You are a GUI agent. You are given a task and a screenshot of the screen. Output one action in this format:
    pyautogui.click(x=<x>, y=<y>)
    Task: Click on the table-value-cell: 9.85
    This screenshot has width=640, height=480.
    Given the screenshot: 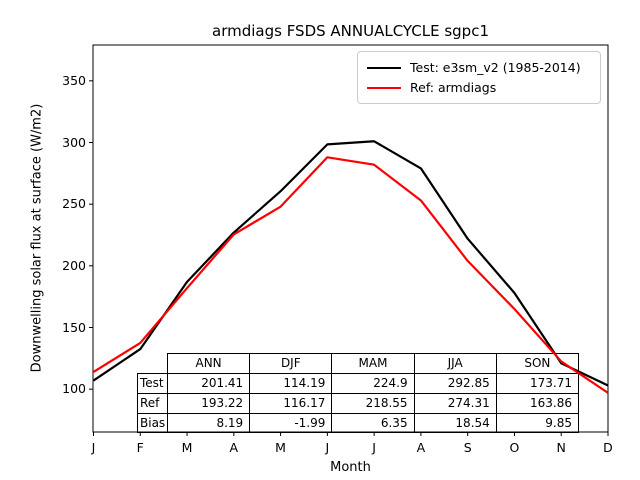 What is the action you would take?
    pyautogui.click(x=537, y=422)
    